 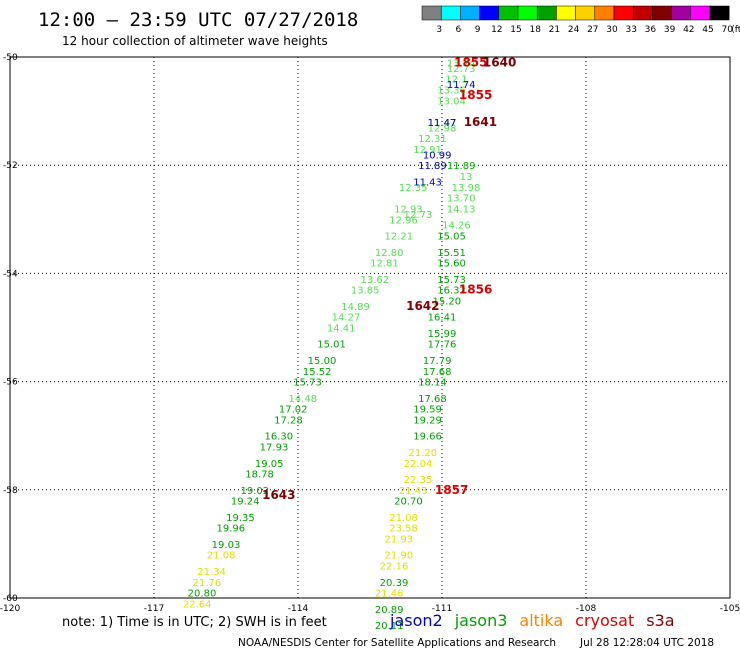 I want to click on wave-height-label: 13.62, so click(x=374, y=280).